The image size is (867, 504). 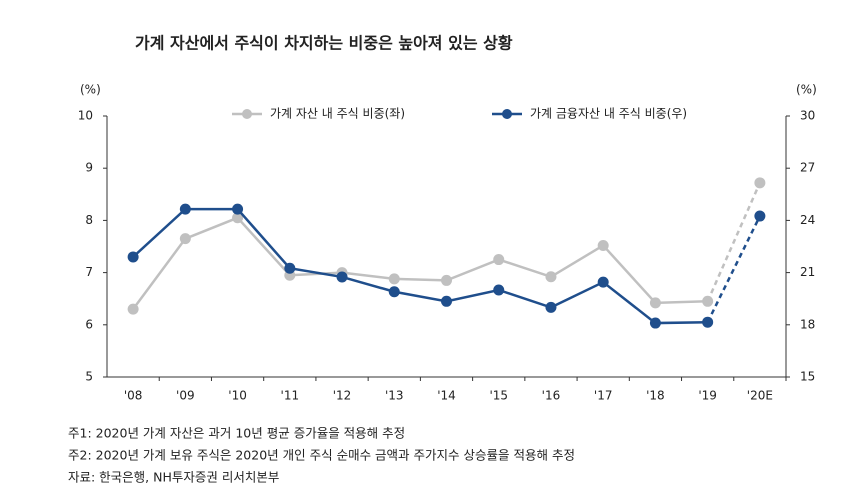 What do you see at coordinates (89, 168) in the screenshot?
I see `y-tick-label: 9` at bounding box center [89, 168].